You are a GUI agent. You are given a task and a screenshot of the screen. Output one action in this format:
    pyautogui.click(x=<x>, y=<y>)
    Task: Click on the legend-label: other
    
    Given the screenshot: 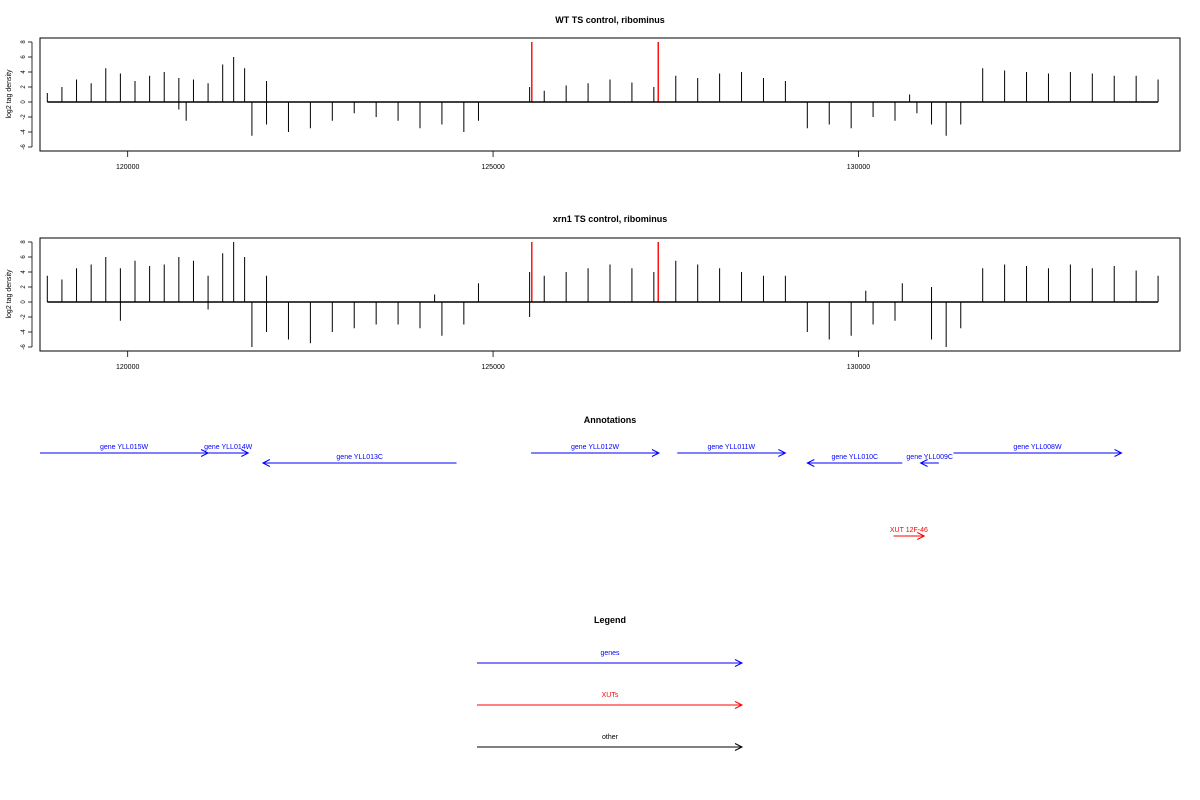 What is the action you would take?
    pyautogui.click(x=610, y=737)
    